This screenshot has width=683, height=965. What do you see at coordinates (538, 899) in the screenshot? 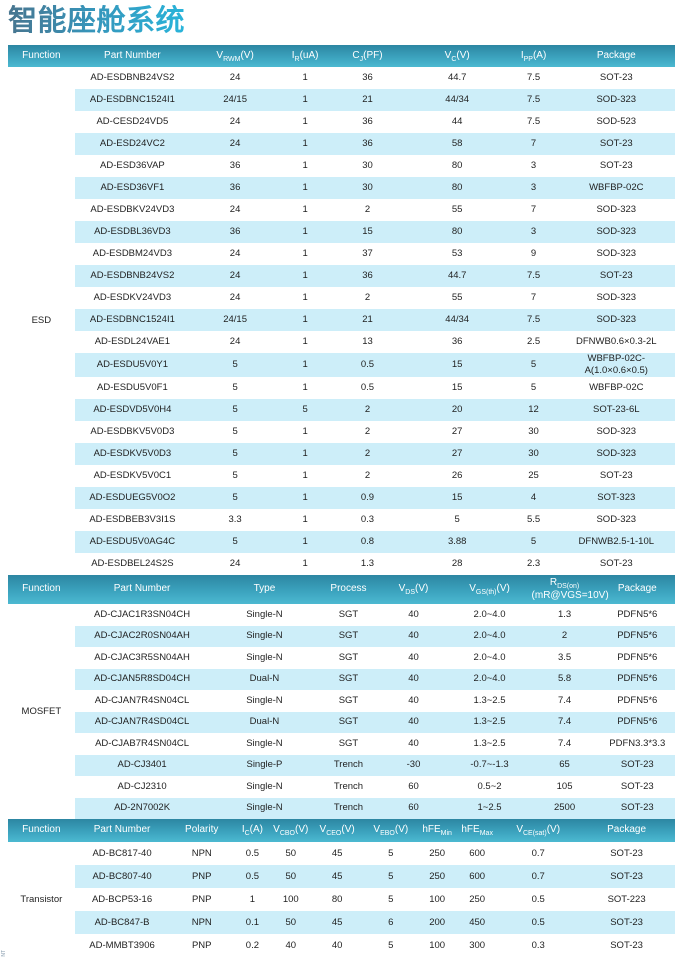
I see `table-cell: 0.5` at bounding box center [538, 899].